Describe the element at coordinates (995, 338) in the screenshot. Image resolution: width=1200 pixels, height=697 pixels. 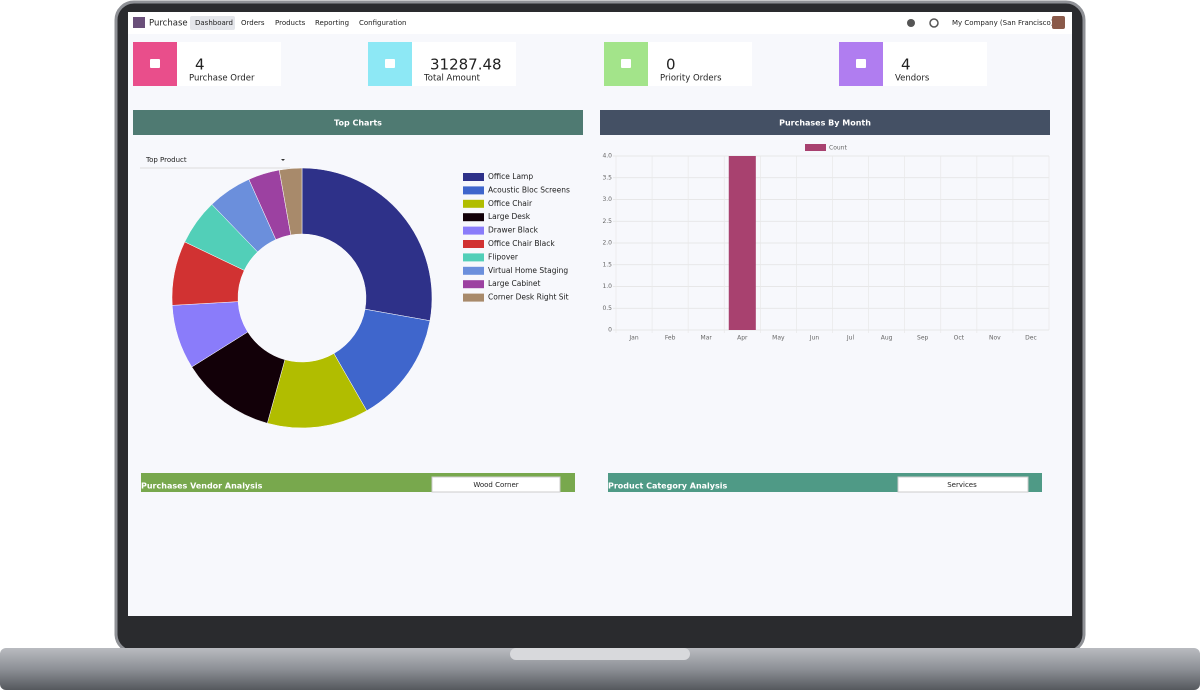
I see `x-tick-label: Nov` at that location.